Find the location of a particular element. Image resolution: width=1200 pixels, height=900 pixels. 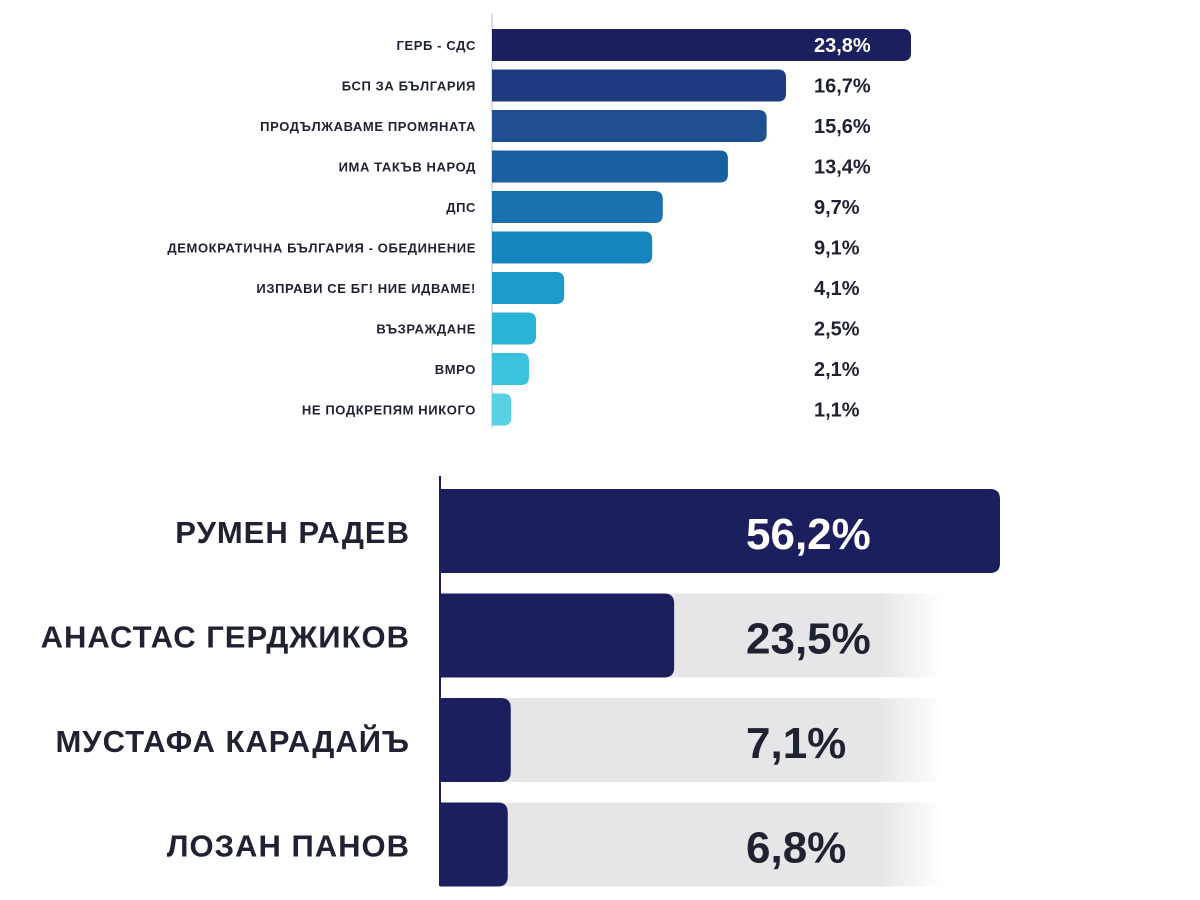

party-category-label: ДЕМОКРАТИЧНА БЪЛГАРИЯ - ОБЕДИНЕНИЕ is located at coordinates (321, 248).